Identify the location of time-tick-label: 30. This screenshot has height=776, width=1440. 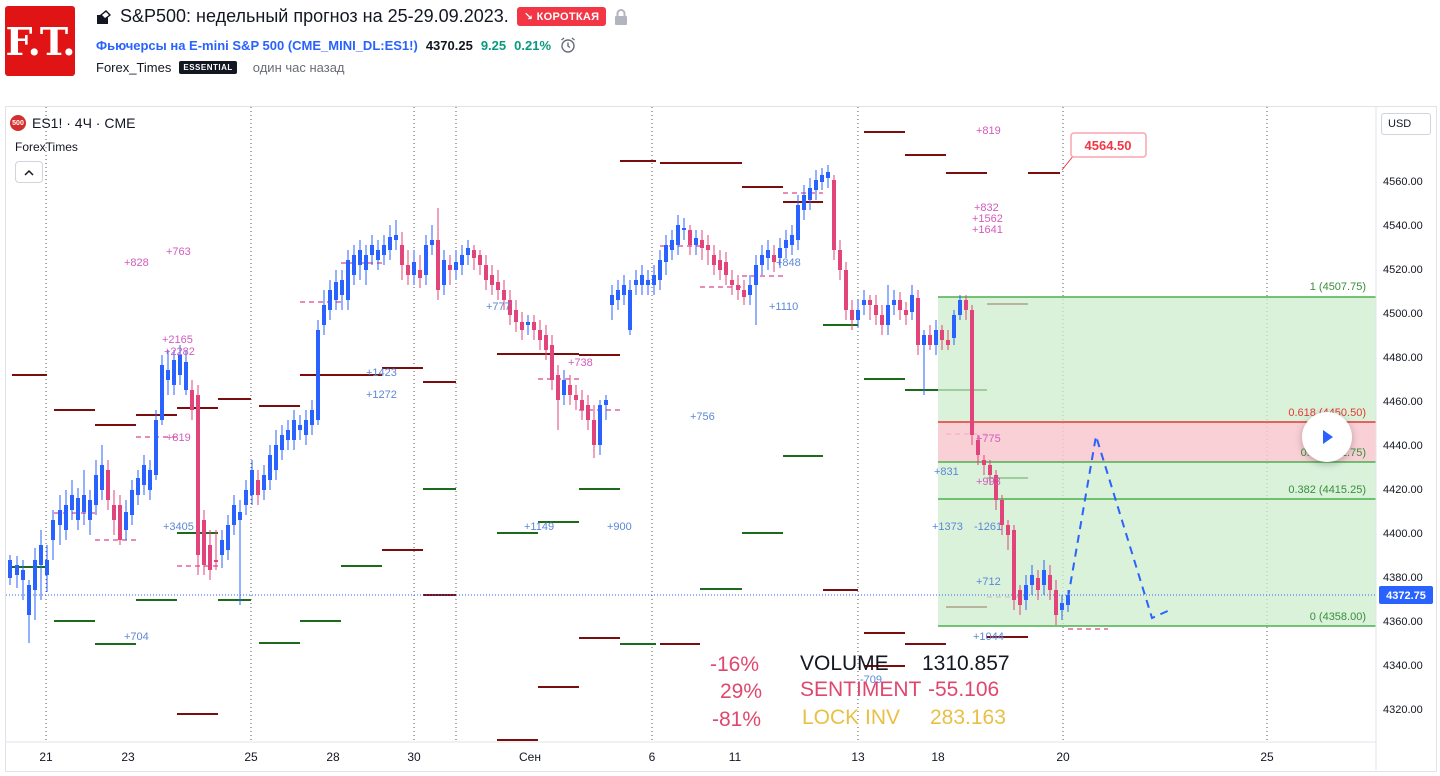
(414, 757).